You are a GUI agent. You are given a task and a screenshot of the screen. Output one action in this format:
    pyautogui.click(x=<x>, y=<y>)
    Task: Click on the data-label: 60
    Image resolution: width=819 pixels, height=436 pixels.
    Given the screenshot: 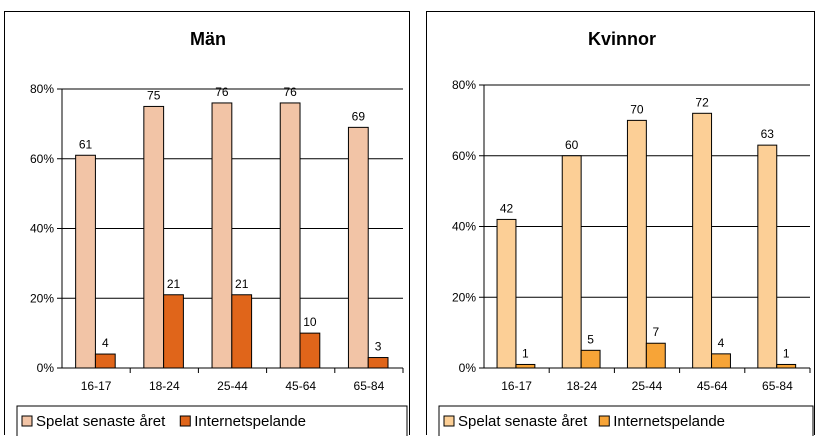 What is the action you would take?
    pyautogui.click(x=572, y=145)
    